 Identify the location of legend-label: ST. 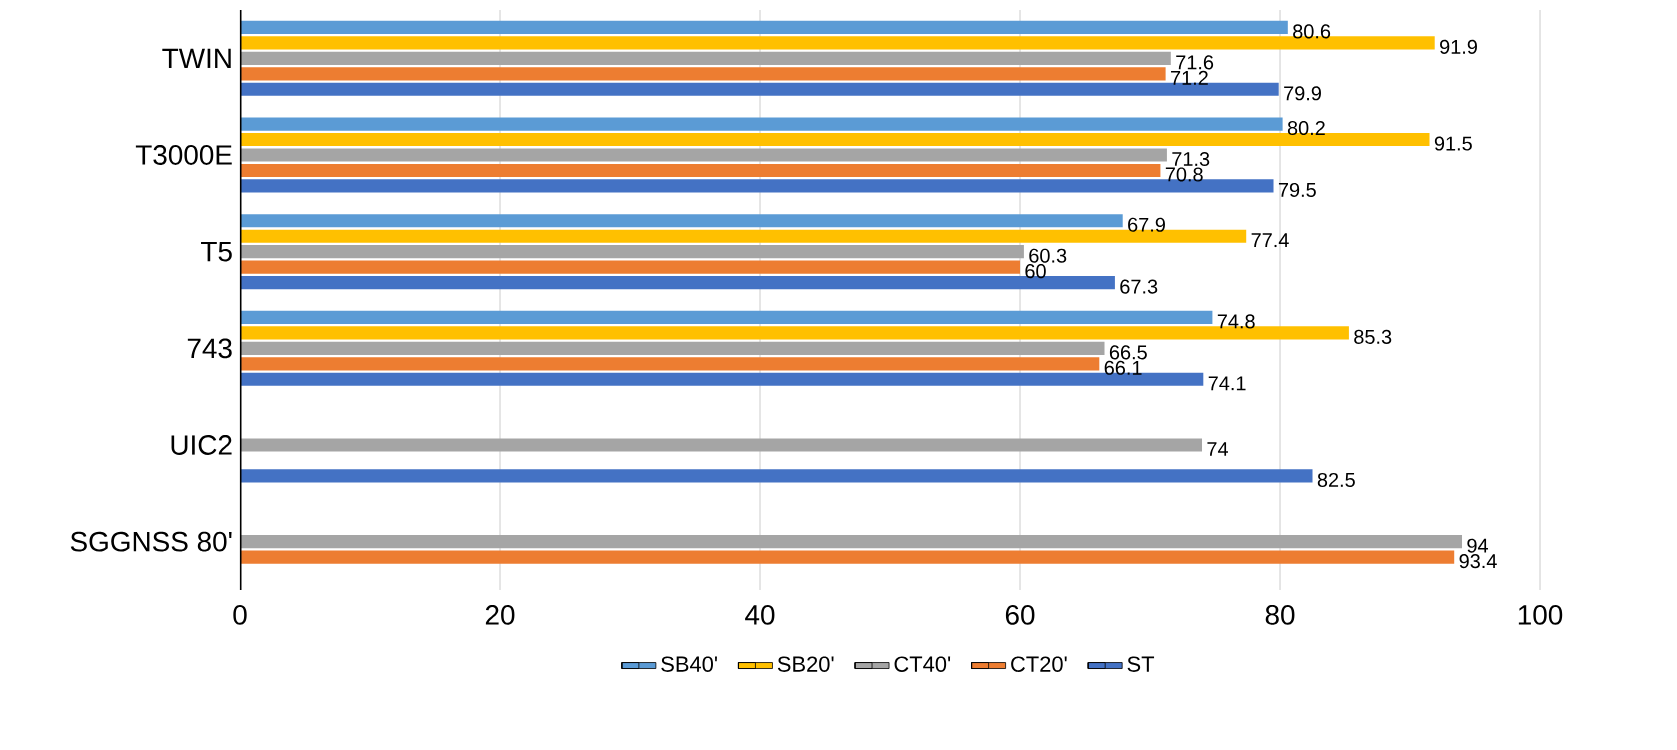
(1141, 664).